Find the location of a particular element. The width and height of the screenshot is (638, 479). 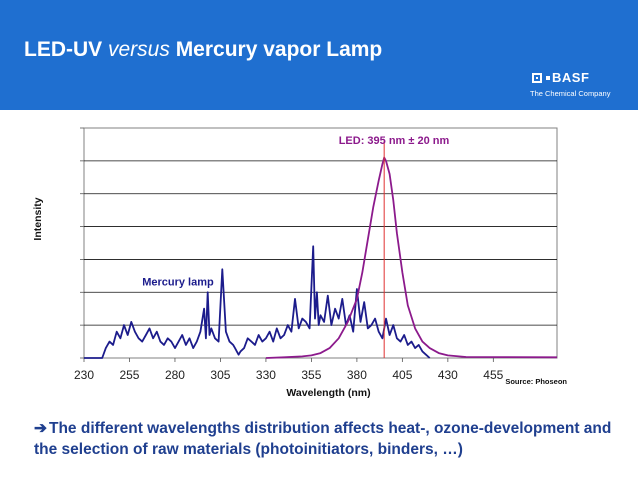

title-part2: Mercury vapor Lamp is located at coordinates (276, 49).